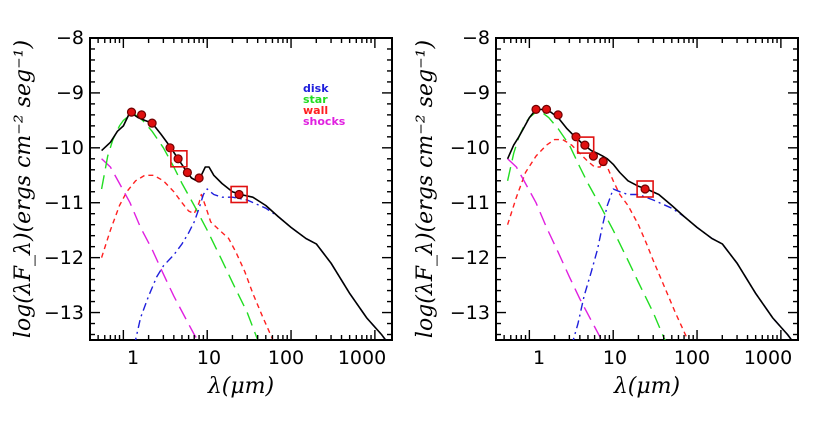  What do you see at coordinates (64, 203) in the screenshot?
I see `left-ytick-label: −11` at bounding box center [64, 203].